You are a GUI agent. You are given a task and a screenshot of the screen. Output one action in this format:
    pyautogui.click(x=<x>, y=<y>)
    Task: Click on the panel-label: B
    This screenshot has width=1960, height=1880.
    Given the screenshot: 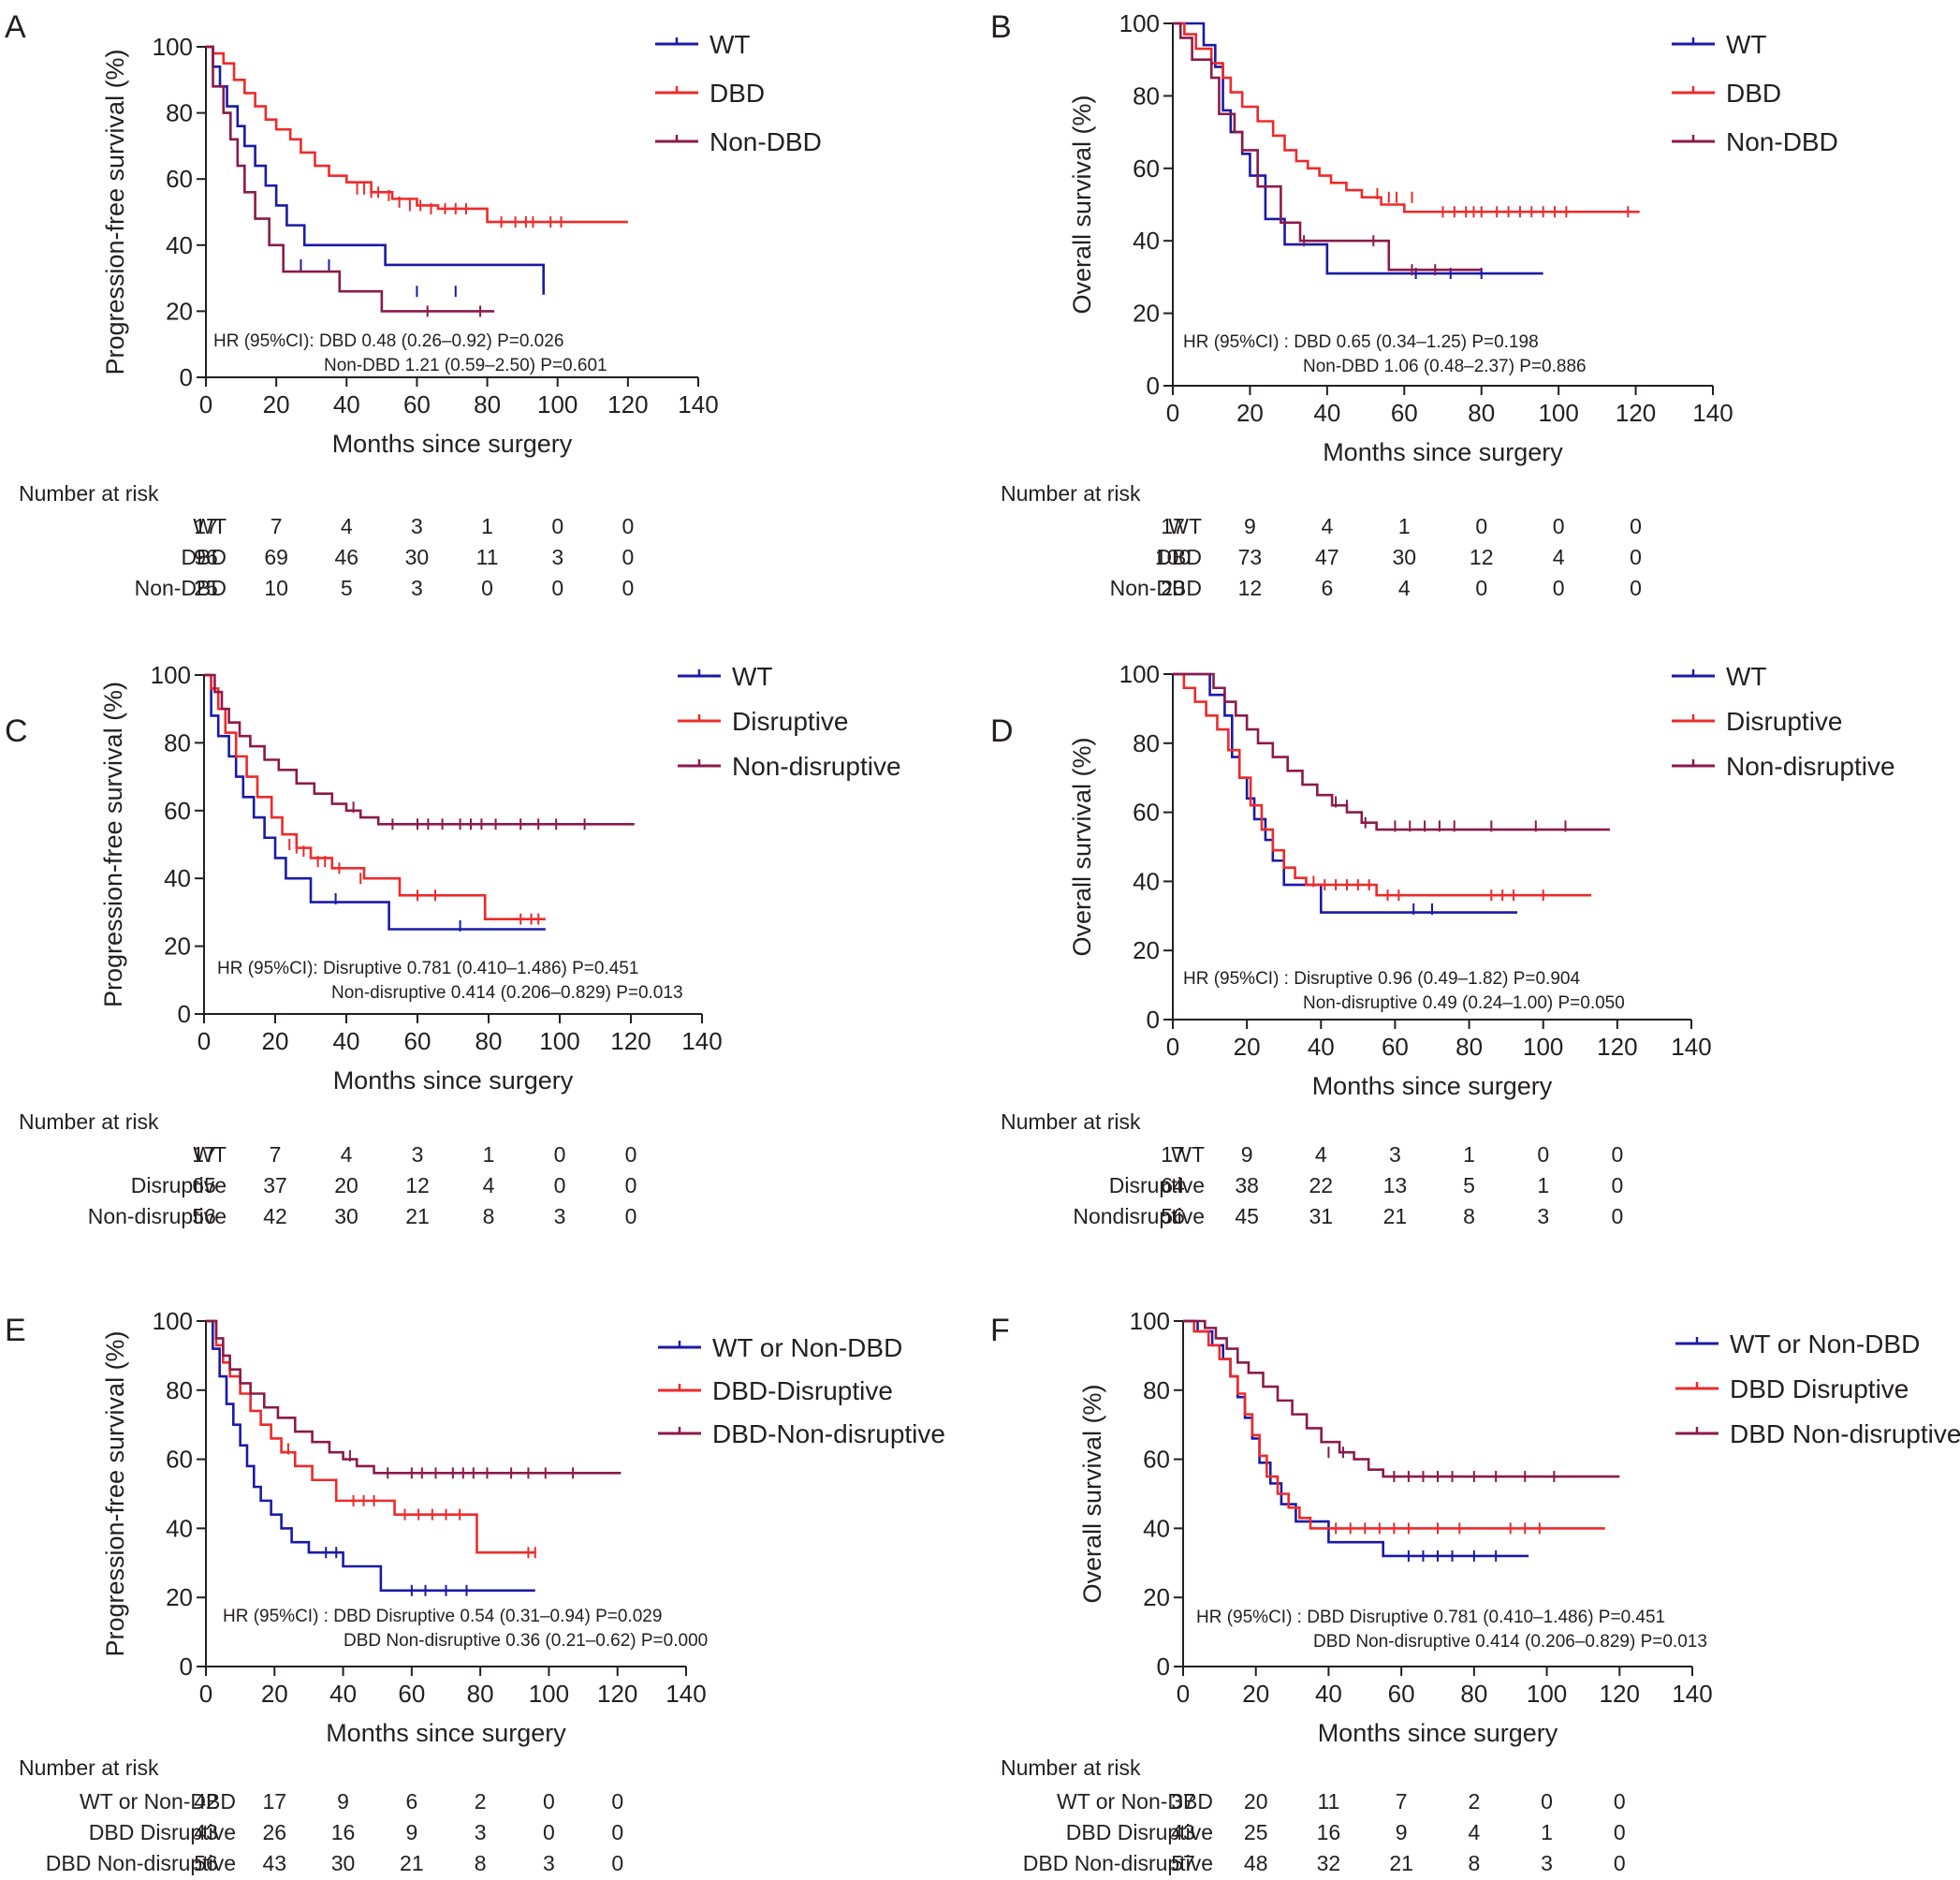 What is the action you would take?
    pyautogui.click(x=1001, y=27)
    